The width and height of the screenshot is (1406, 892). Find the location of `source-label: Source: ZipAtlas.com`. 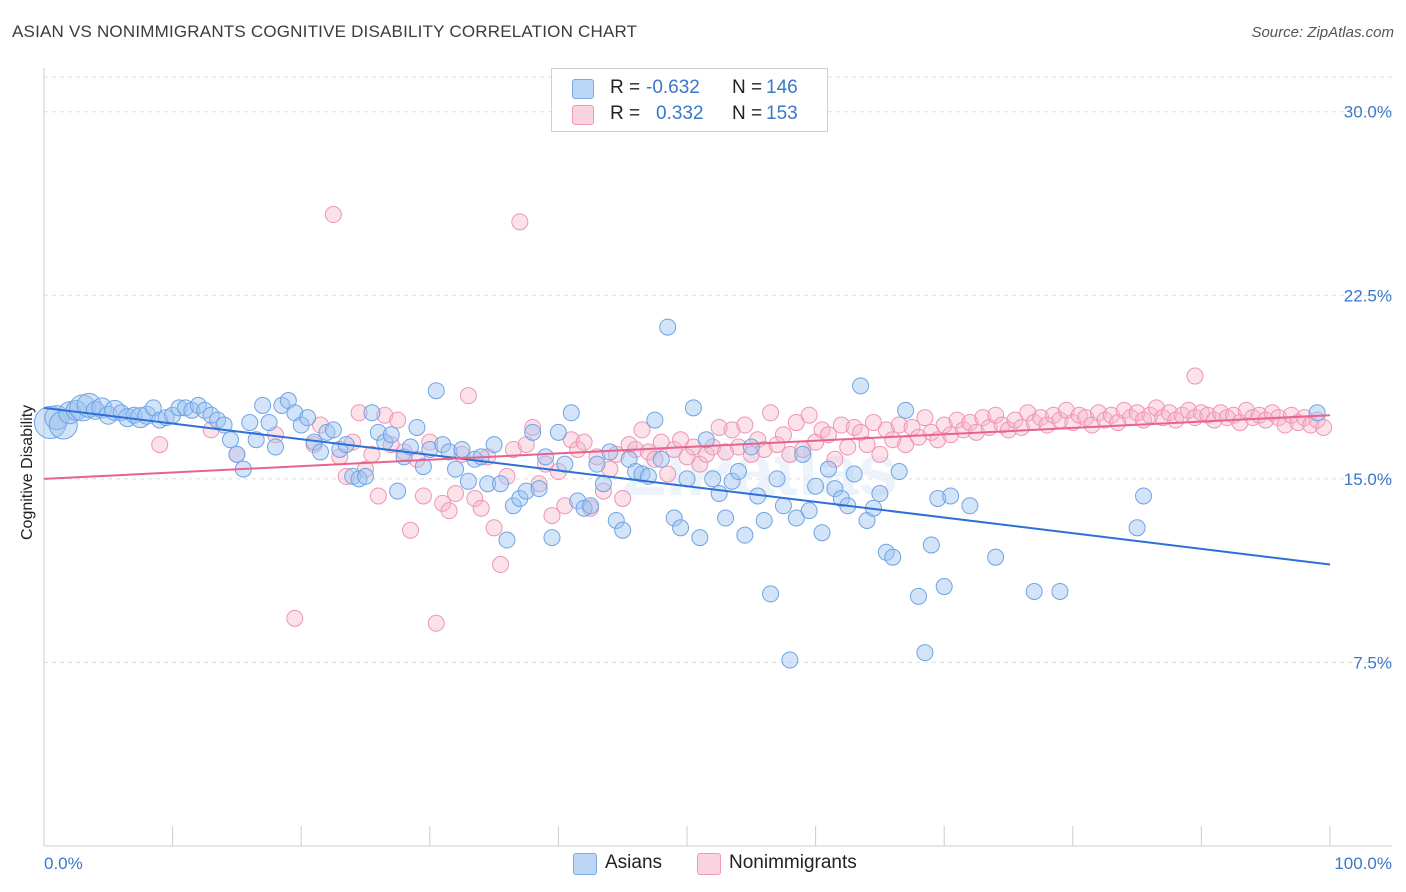

source-label: Source: ZipAtlas.com is located at coordinates (1322, 32).